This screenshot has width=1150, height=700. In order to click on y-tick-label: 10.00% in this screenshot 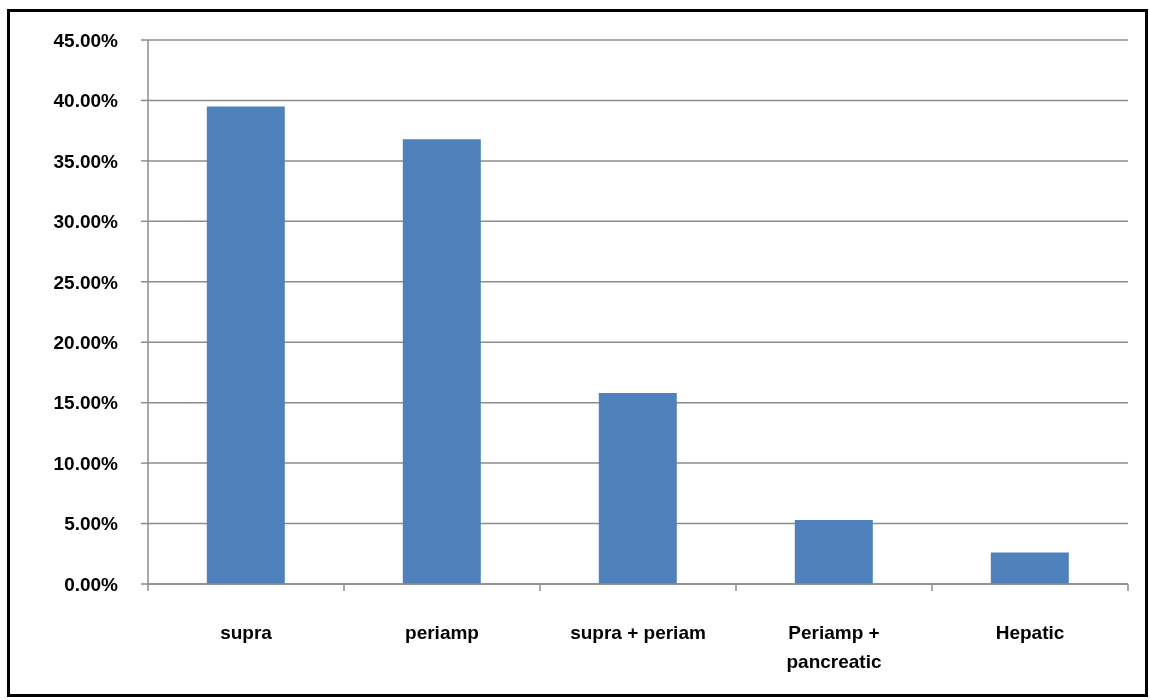, I will do `click(86, 463)`.